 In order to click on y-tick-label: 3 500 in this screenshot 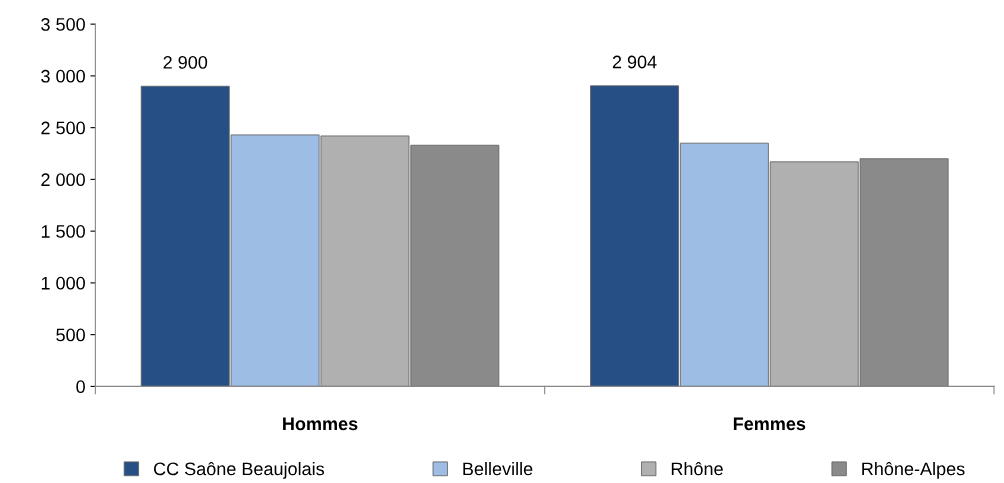, I will do `click(63, 24)`.